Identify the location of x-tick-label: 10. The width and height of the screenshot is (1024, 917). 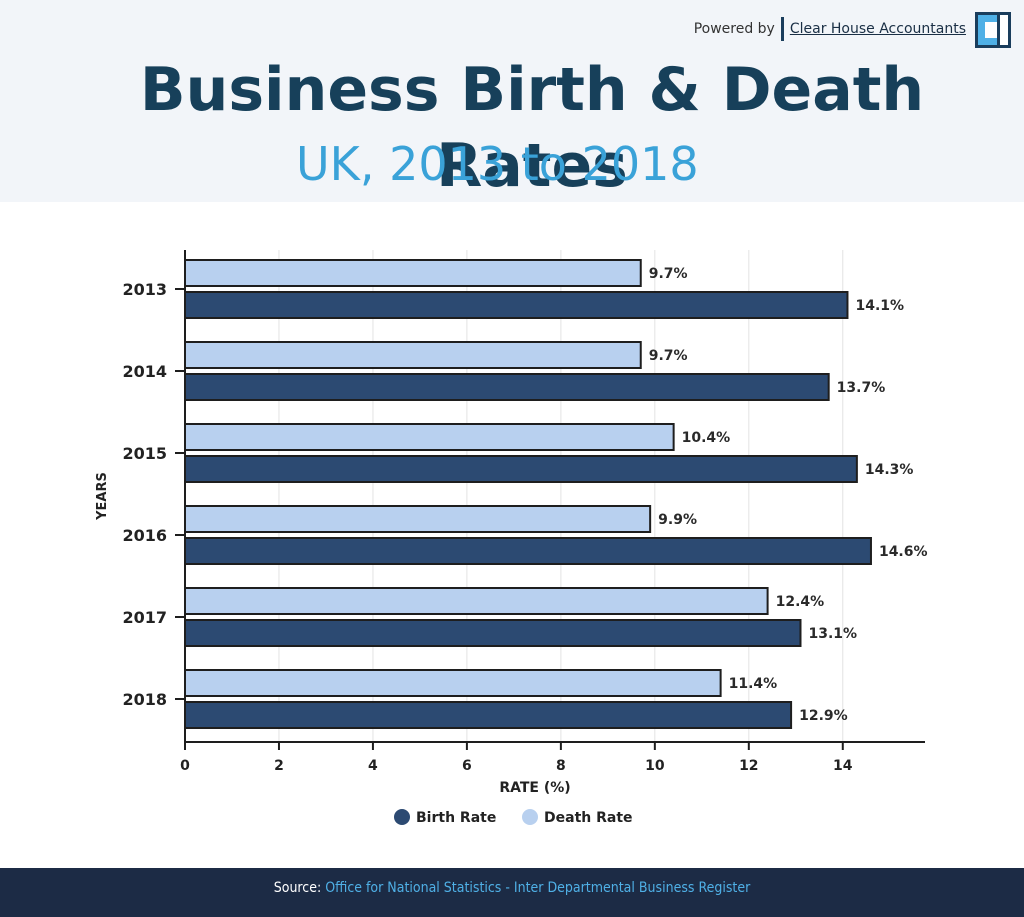
(655, 766).